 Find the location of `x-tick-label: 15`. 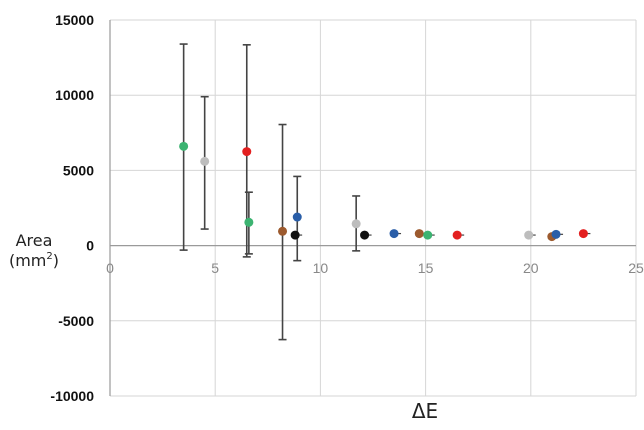

x-tick-label: 15 is located at coordinates (426, 268).